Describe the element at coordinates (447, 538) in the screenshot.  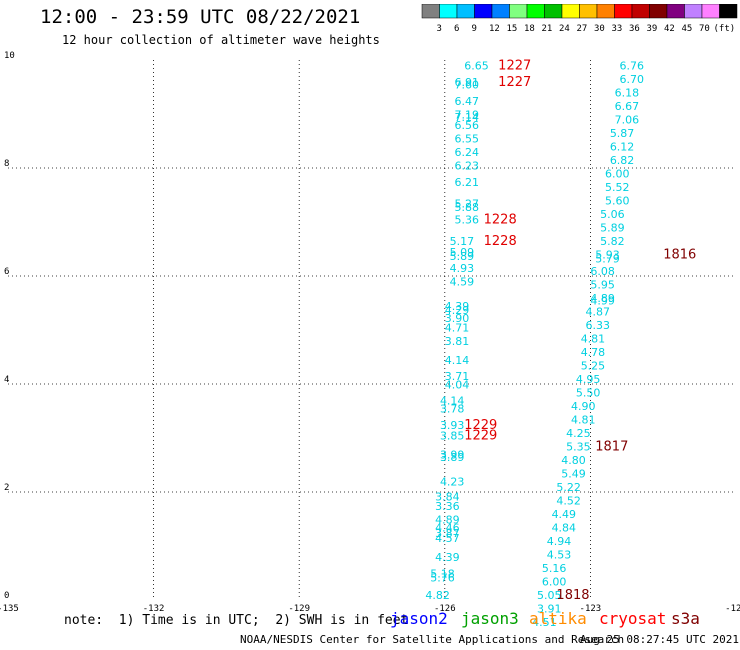
I see `wave-height-label: 4.57` at that location.